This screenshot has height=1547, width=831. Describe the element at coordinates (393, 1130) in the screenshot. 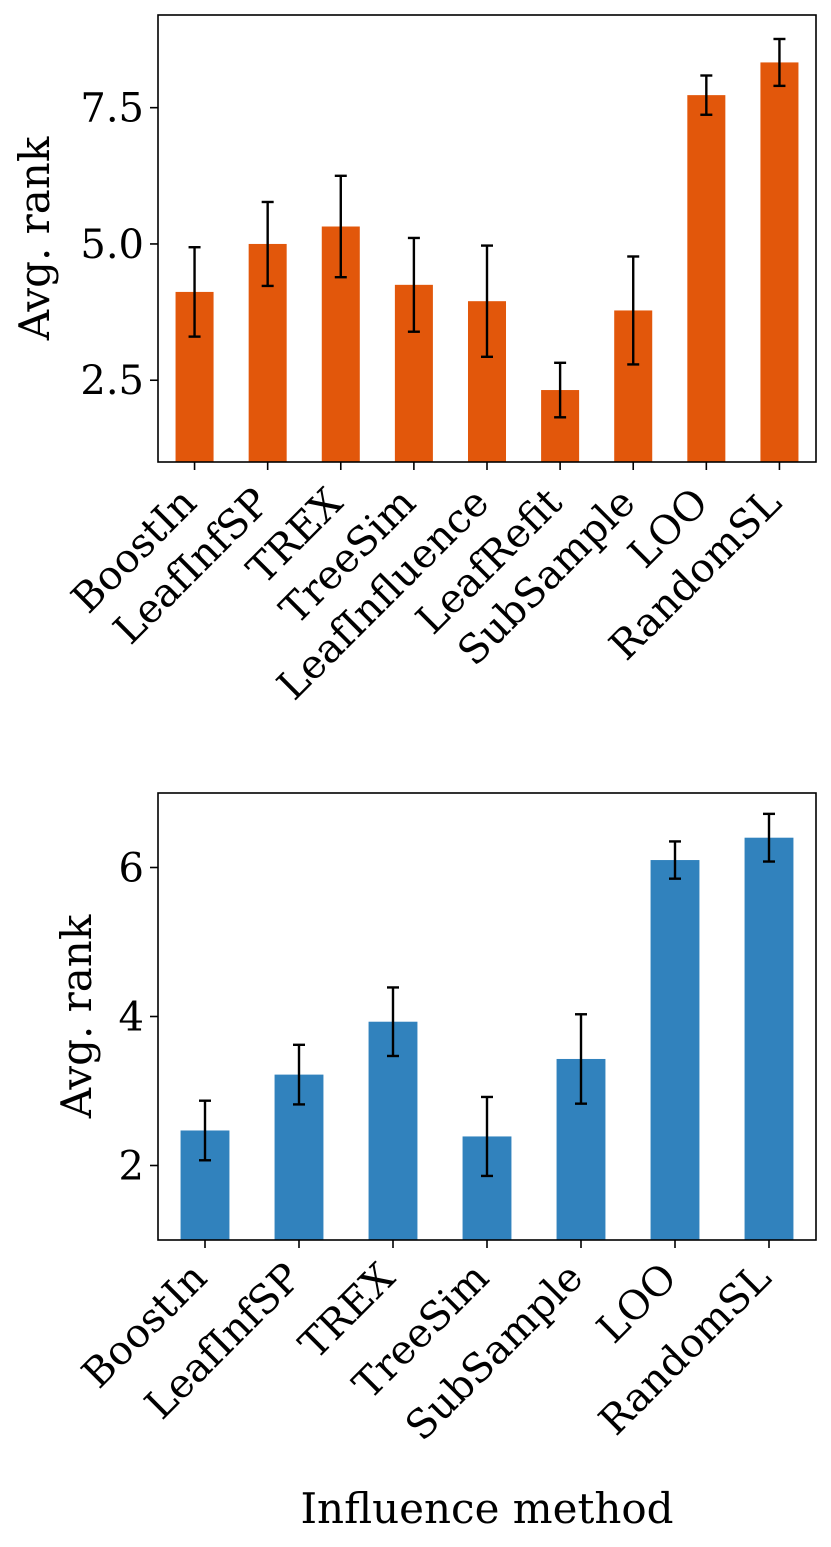

I see `bar-trex` at that location.